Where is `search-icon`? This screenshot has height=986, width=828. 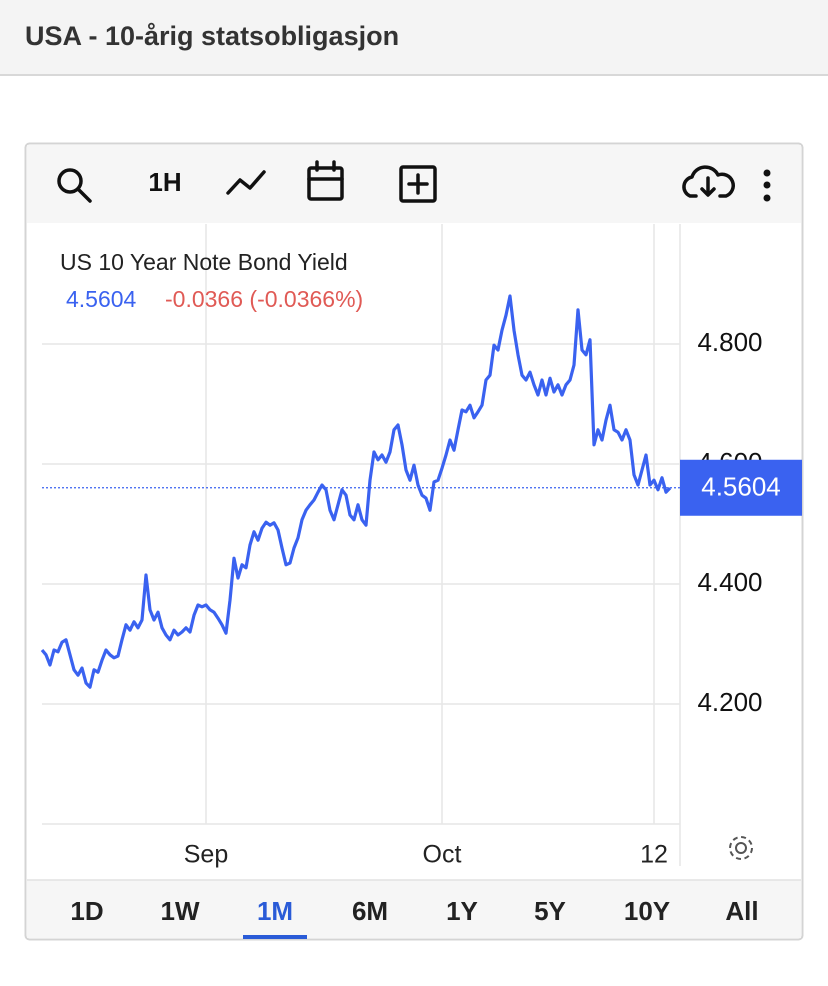 search-icon is located at coordinates (74, 185).